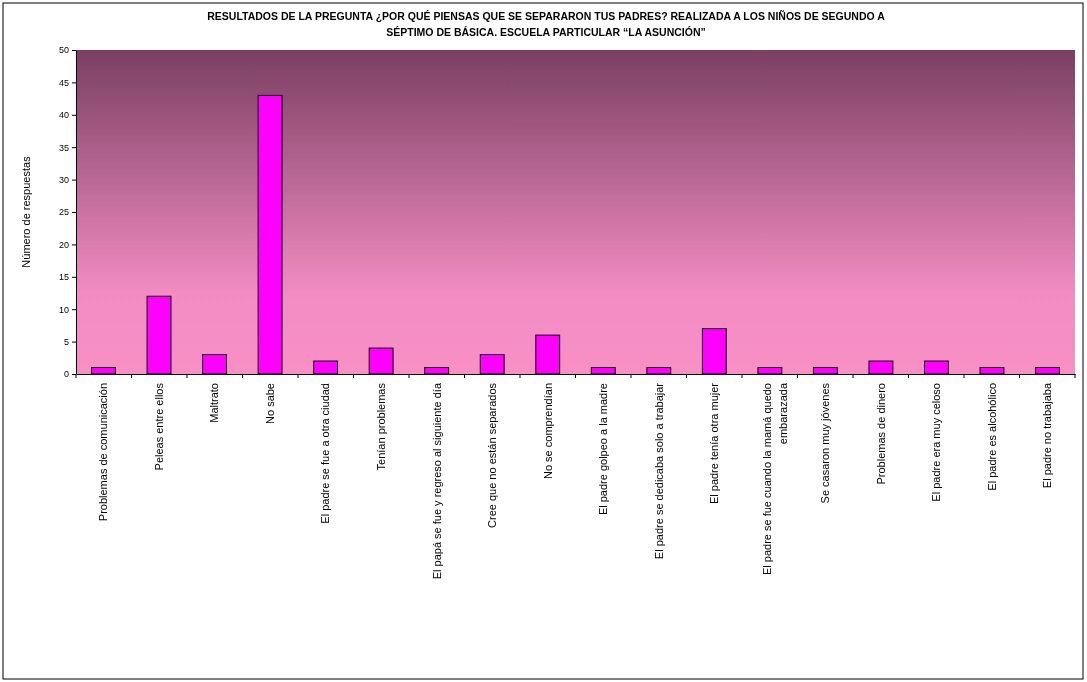  I want to click on x-tick-label: El padre era muy celoso, so click(936, 442).